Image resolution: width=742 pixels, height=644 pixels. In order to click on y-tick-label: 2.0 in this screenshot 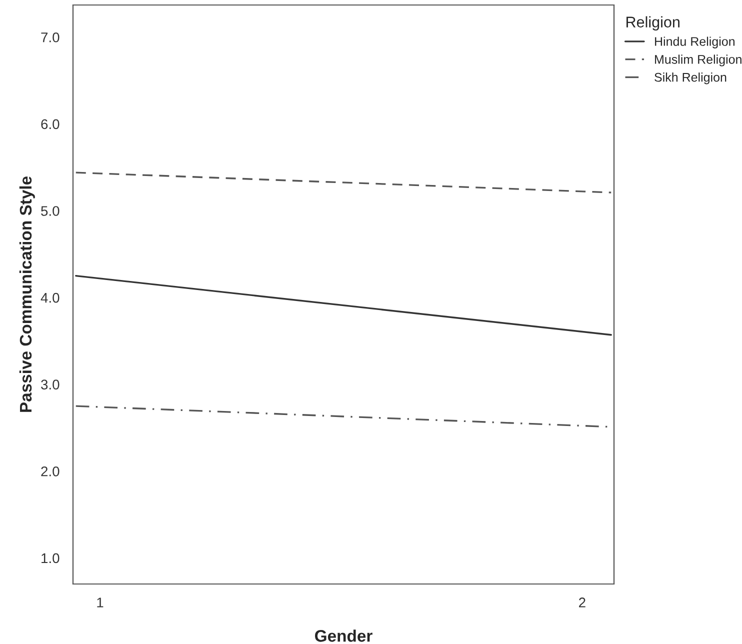, I will do `click(50, 471)`.